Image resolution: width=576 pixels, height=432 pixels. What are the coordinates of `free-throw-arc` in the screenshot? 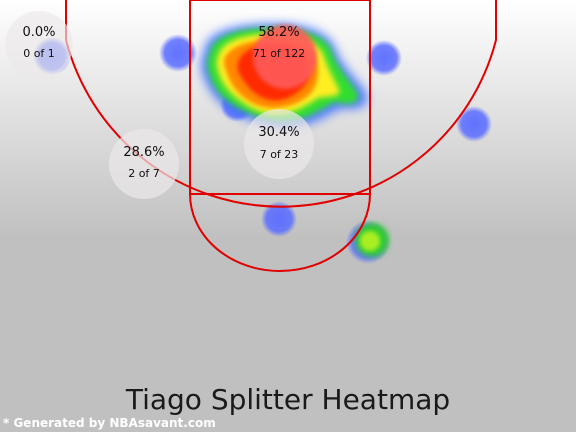 It's located at (280, 232).